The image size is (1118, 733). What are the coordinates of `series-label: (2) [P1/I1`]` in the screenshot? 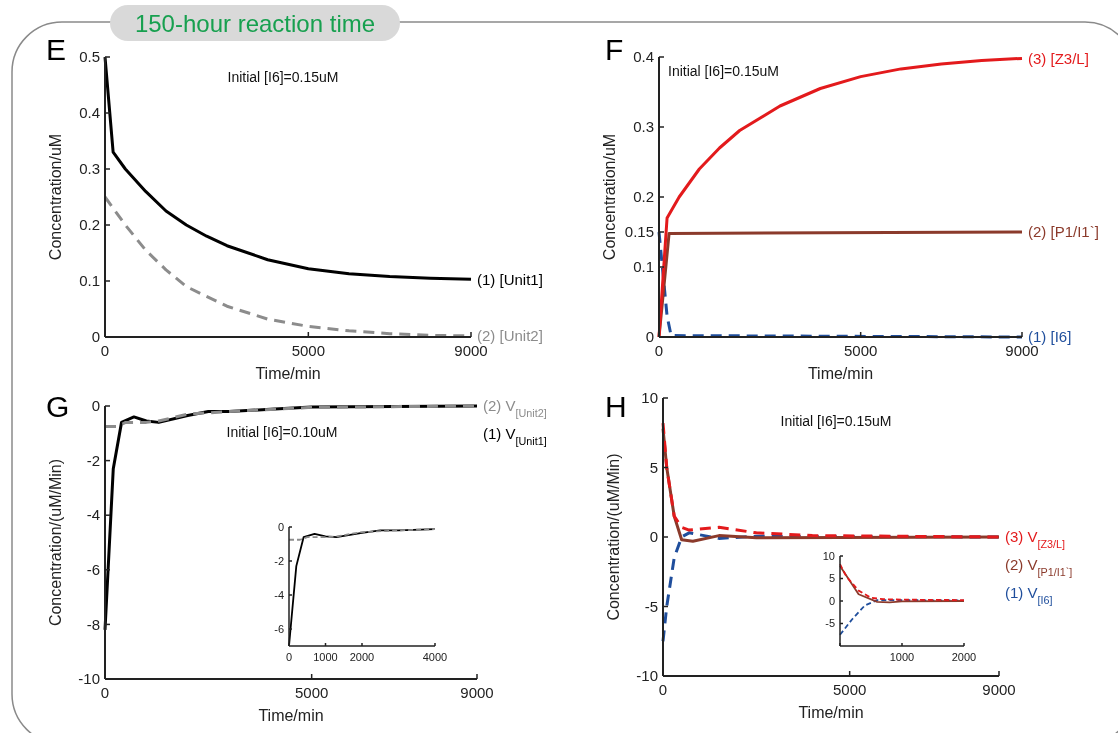 It's located at (1063, 232).